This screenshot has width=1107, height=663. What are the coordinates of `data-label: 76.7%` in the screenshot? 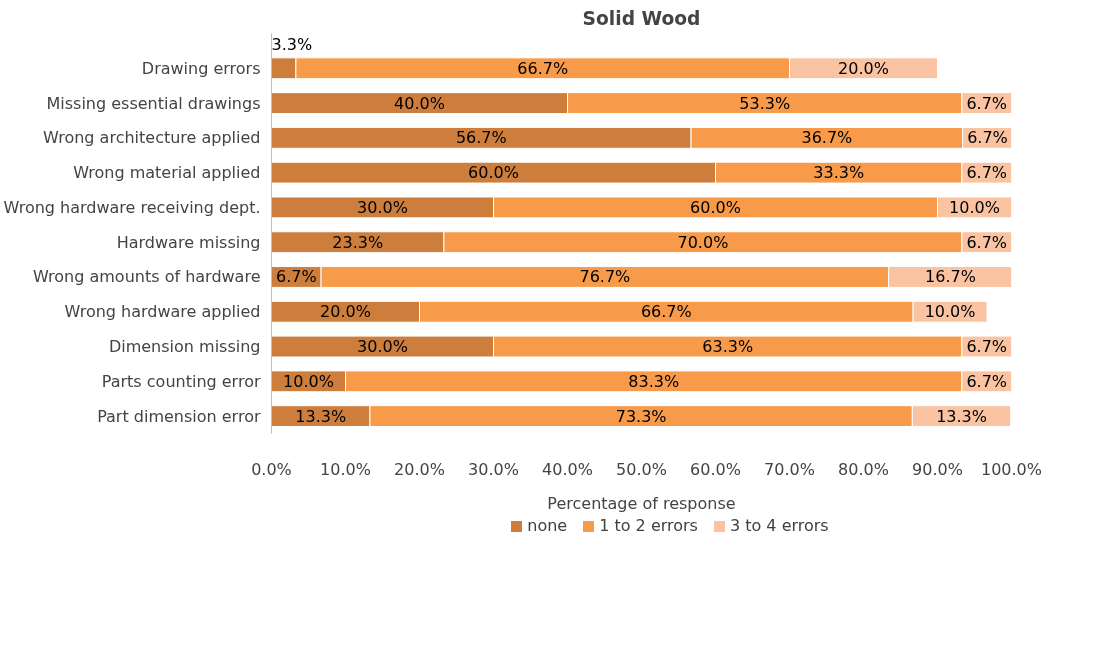 It's located at (605, 277).